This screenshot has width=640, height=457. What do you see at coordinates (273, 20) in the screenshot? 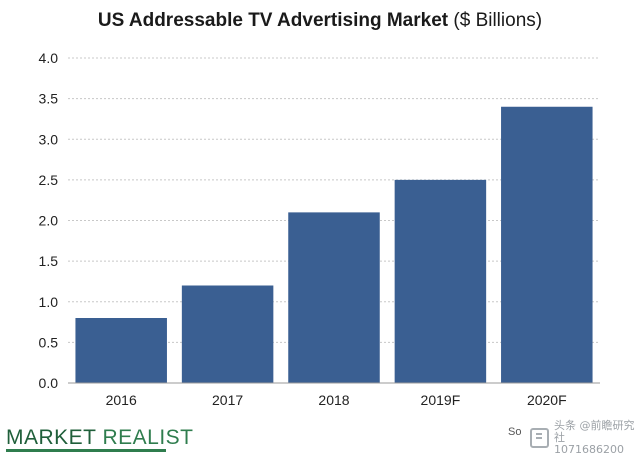
I see `chart-title-main: US Addressable TV Advertising Market` at bounding box center [273, 20].